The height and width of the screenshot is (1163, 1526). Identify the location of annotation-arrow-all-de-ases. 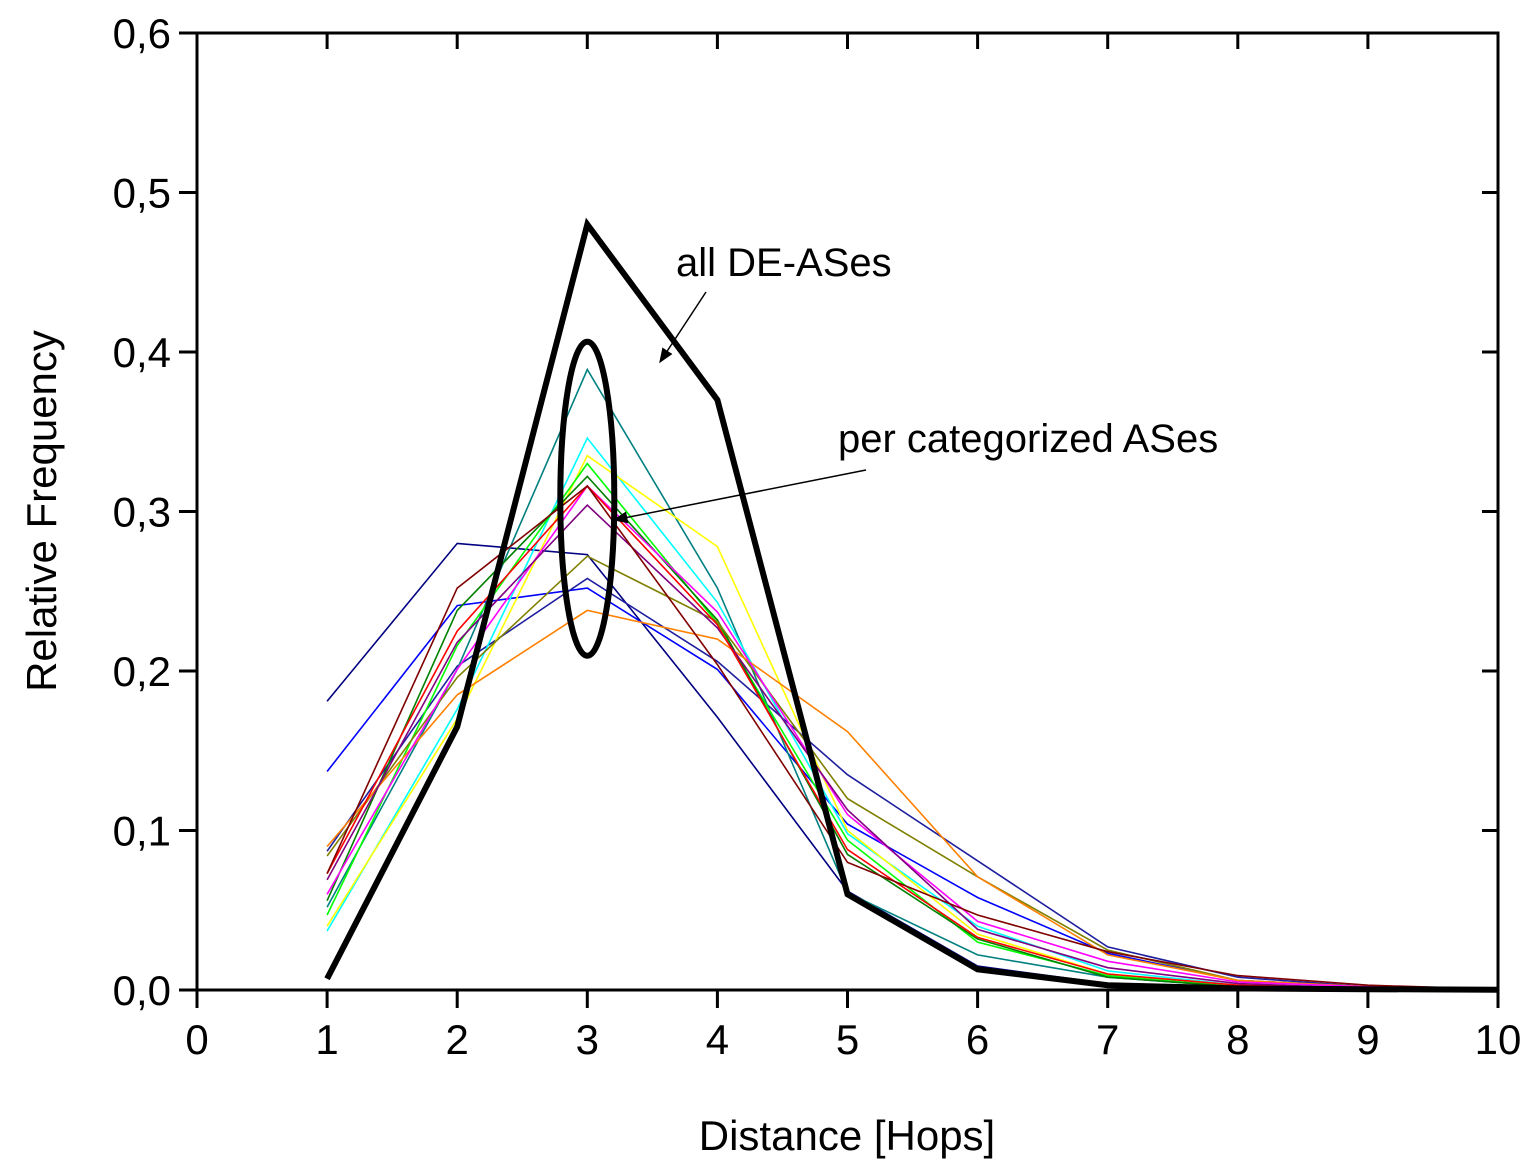
(683, 327).